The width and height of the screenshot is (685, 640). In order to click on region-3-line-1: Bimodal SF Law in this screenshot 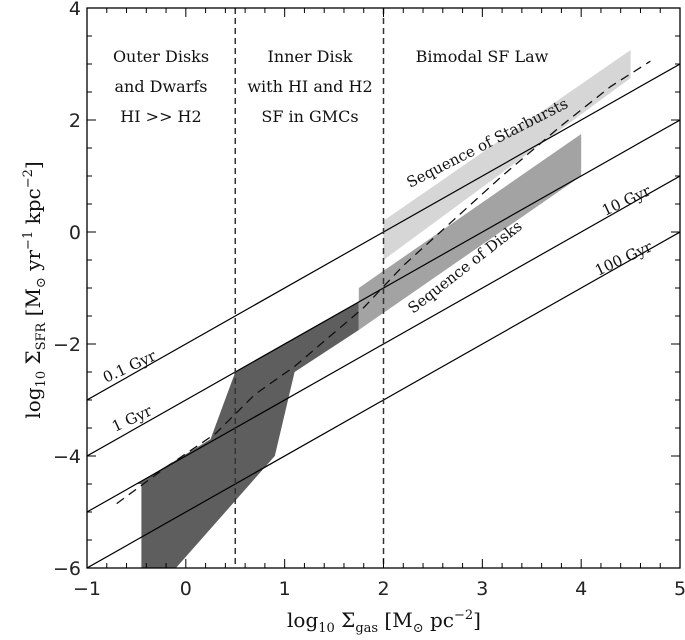, I will do `click(482, 56)`.